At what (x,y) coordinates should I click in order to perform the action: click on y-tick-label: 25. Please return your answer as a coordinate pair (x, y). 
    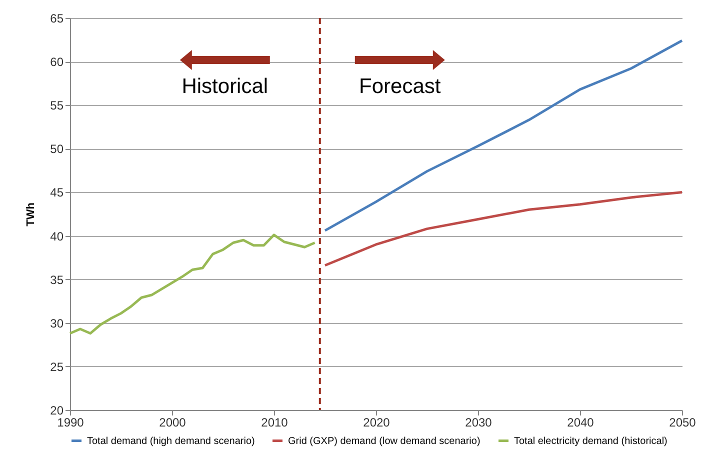
    Looking at the image, I should click on (57, 367).